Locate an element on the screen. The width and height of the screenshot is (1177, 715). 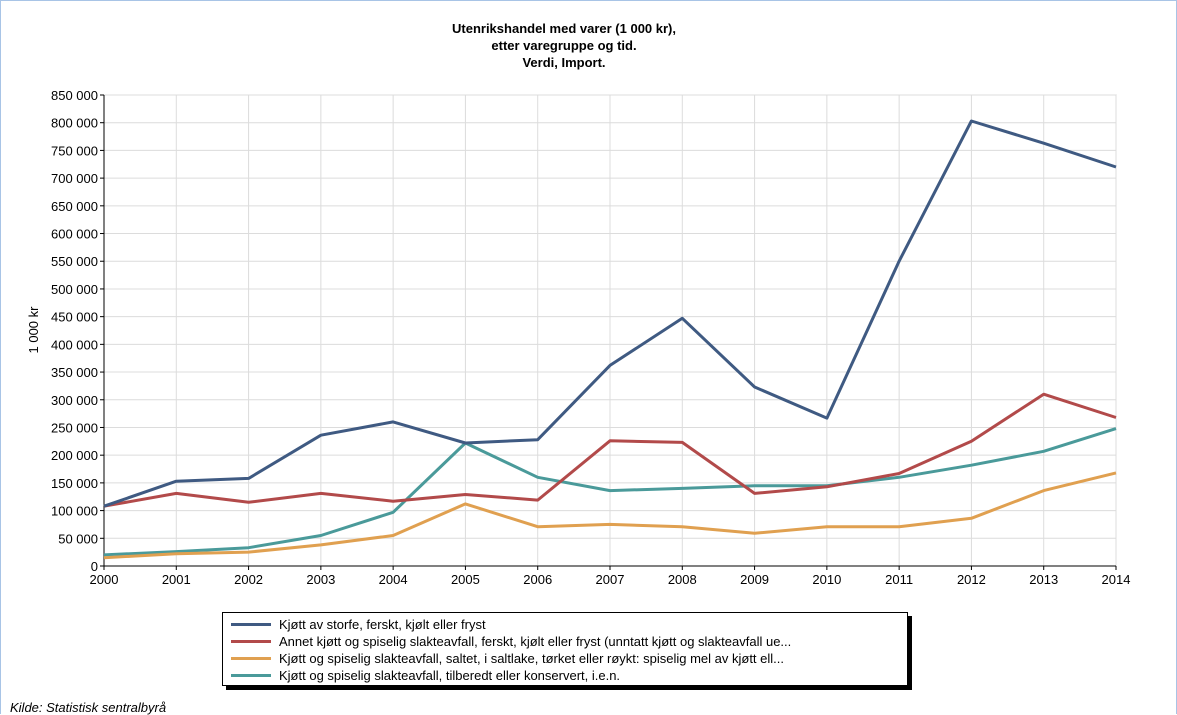
x-tick-label: 2004 is located at coordinates (393, 579).